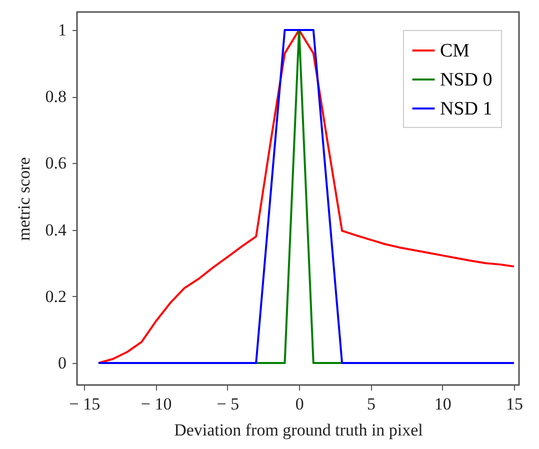  What do you see at coordinates (55, 296) in the screenshot?
I see `y-tick-label: 0.2` at bounding box center [55, 296].